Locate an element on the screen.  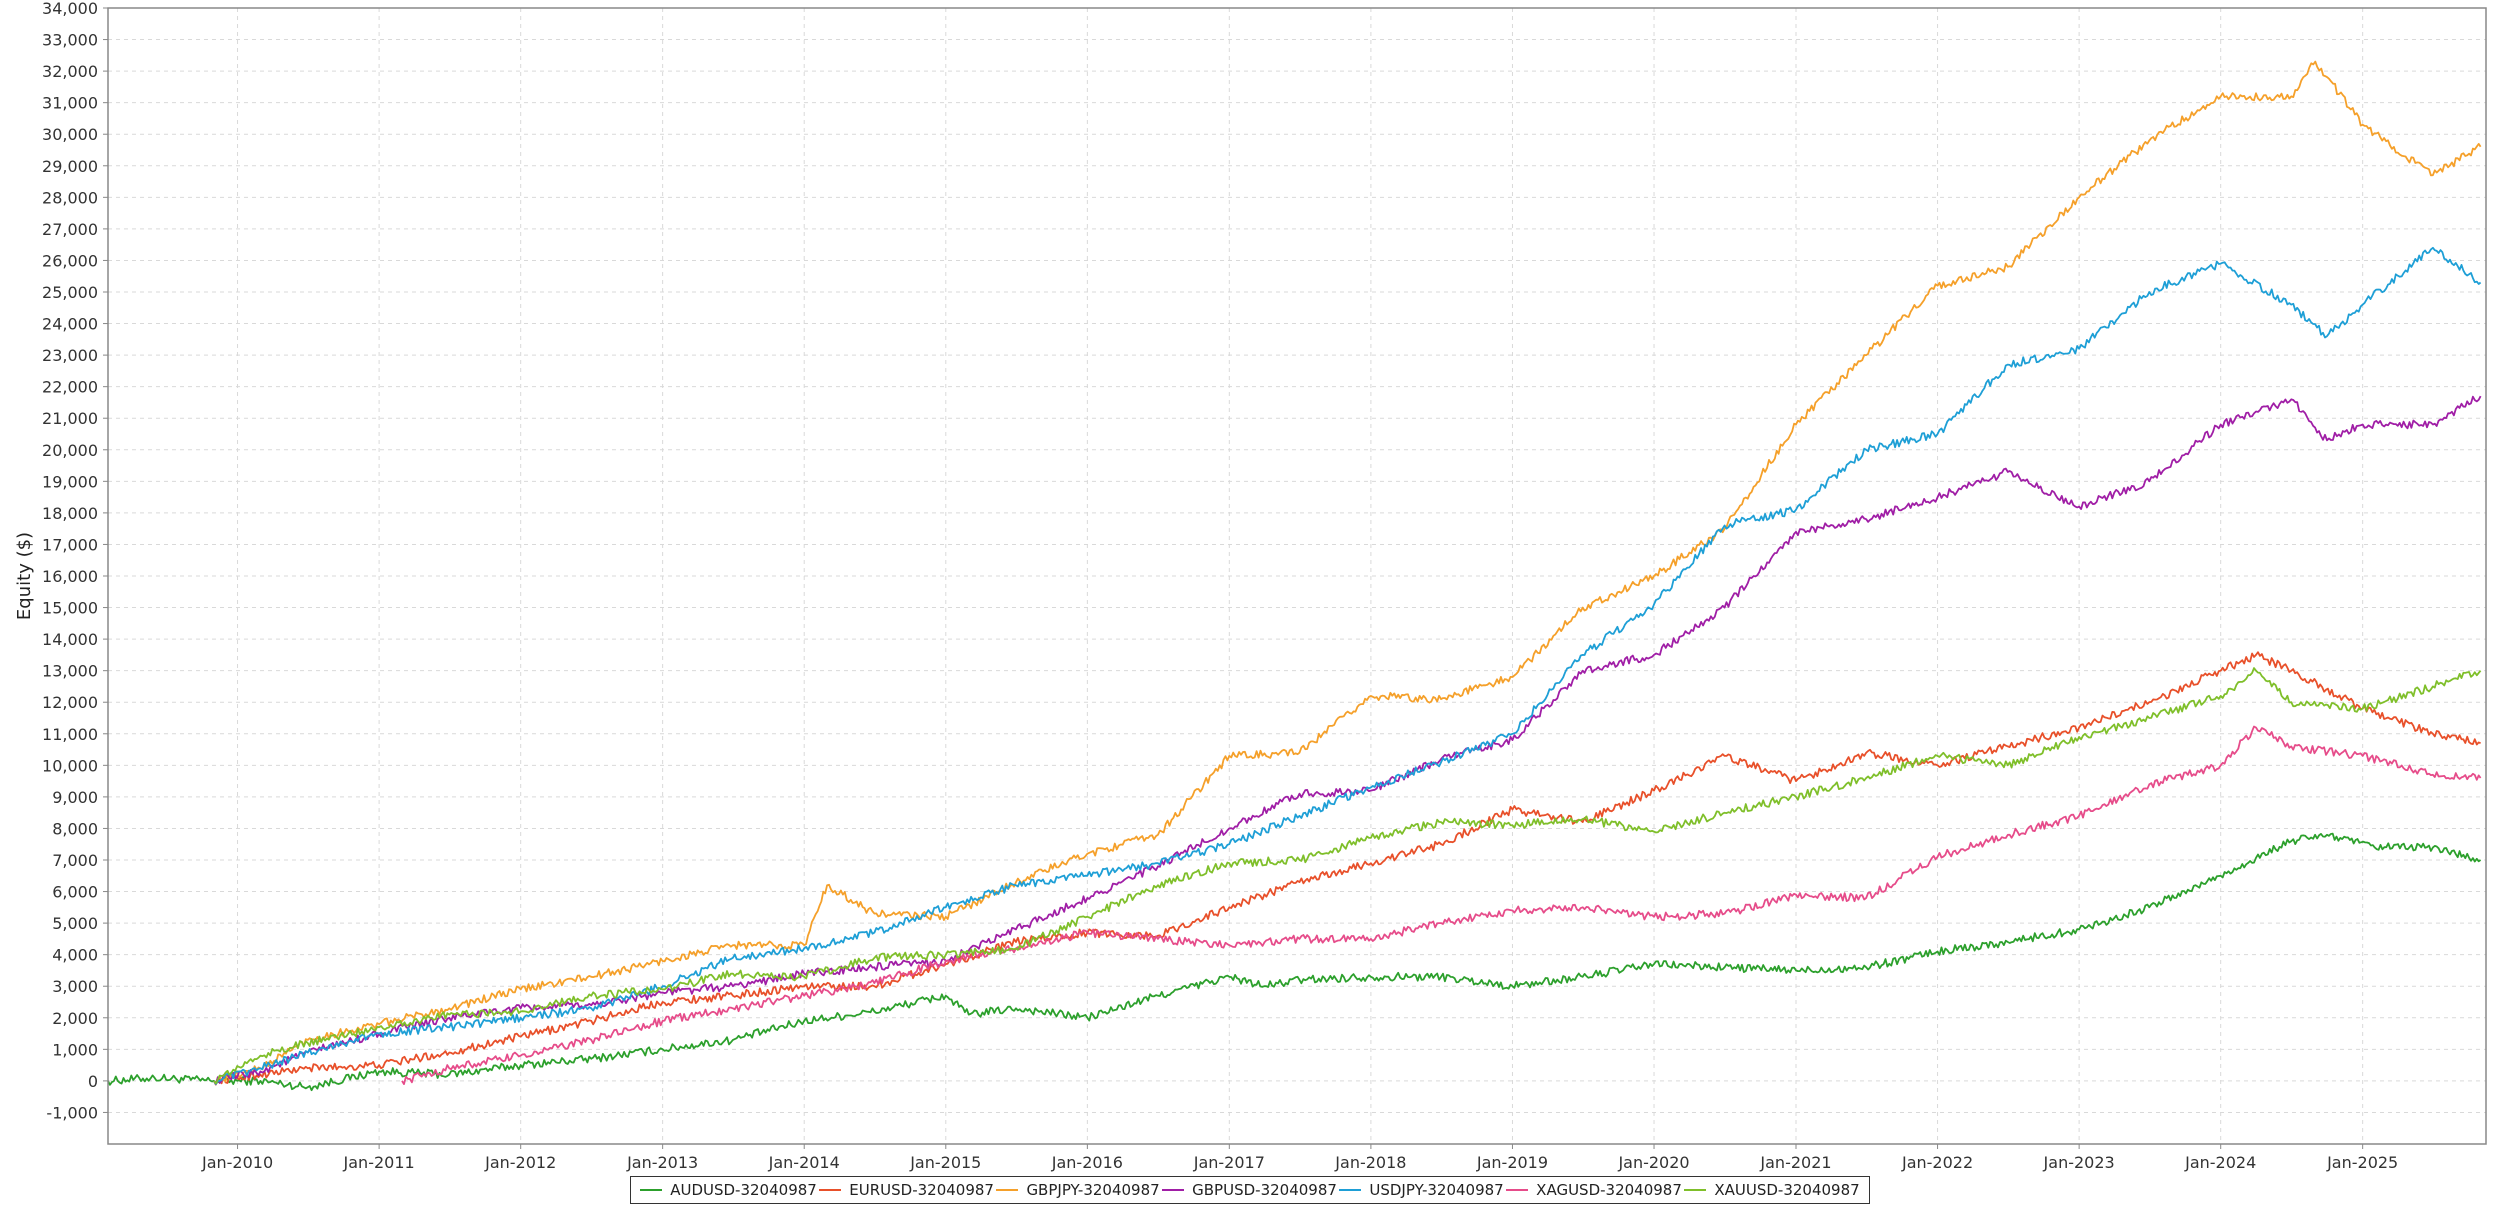
y-tick-label: 34,000 is located at coordinates (70, 9).